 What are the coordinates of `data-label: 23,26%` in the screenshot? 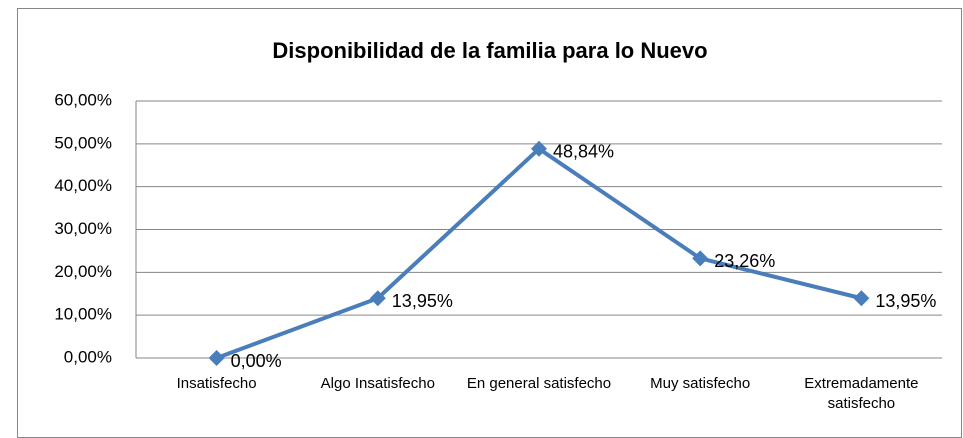 It's located at (744, 261).